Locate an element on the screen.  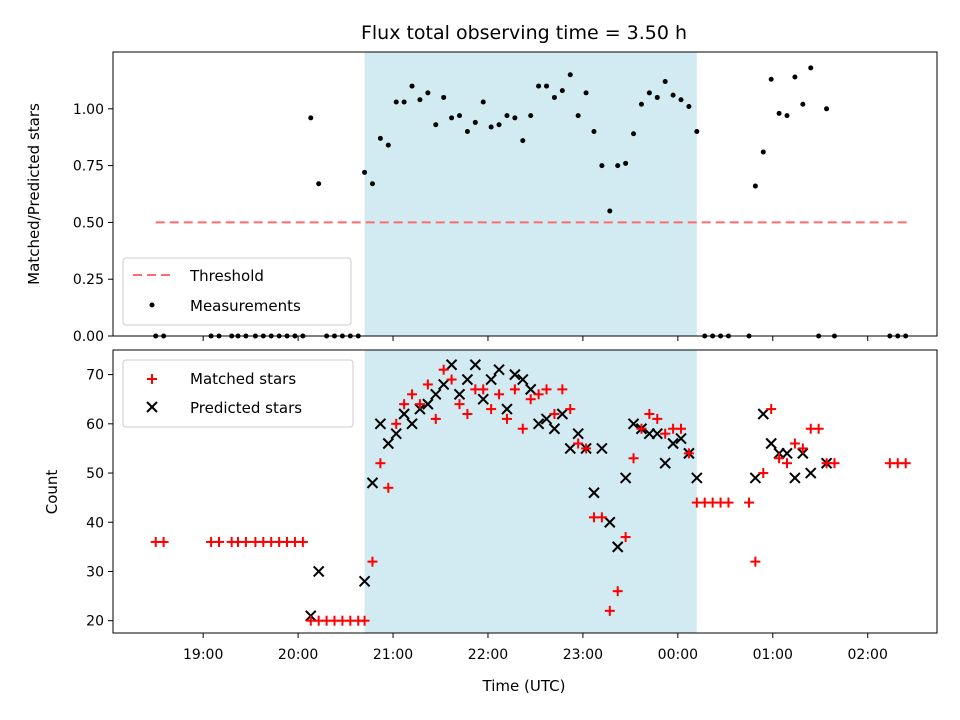
predicted-legend-label: Predicted stars is located at coordinates (246, 408).